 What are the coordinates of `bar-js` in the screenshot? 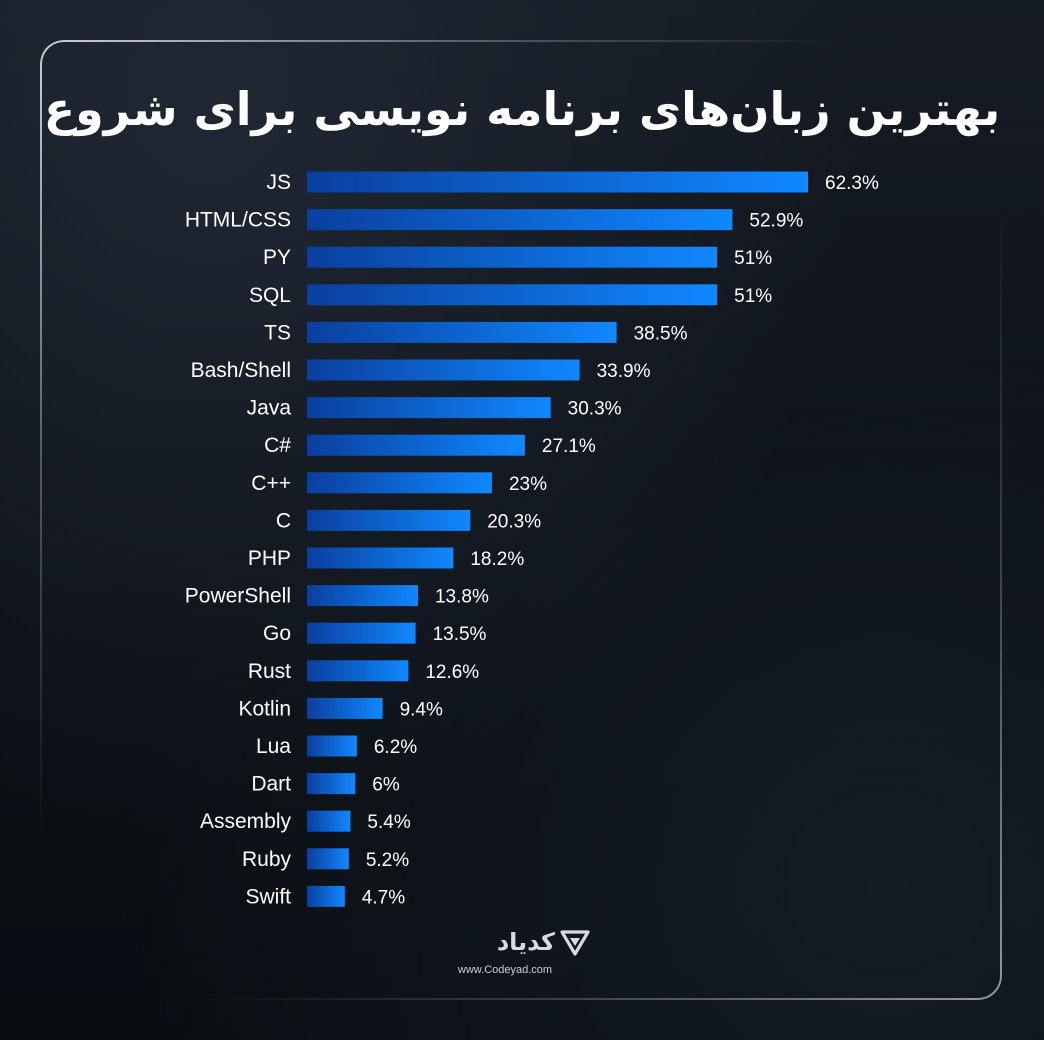 It's located at (557, 182).